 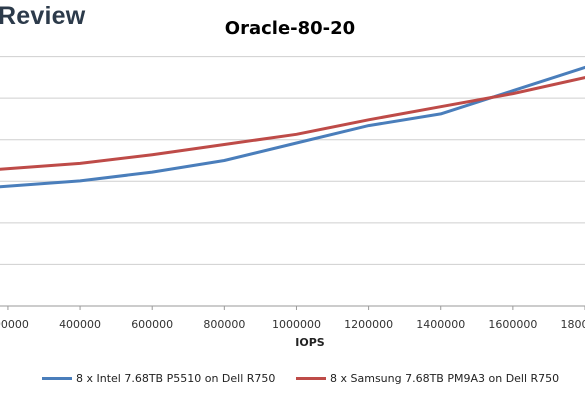 What do you see at coordinates (57, 378) in the screenshot?
I see `legend-swatch-intel` at bounding box center [57, 378].